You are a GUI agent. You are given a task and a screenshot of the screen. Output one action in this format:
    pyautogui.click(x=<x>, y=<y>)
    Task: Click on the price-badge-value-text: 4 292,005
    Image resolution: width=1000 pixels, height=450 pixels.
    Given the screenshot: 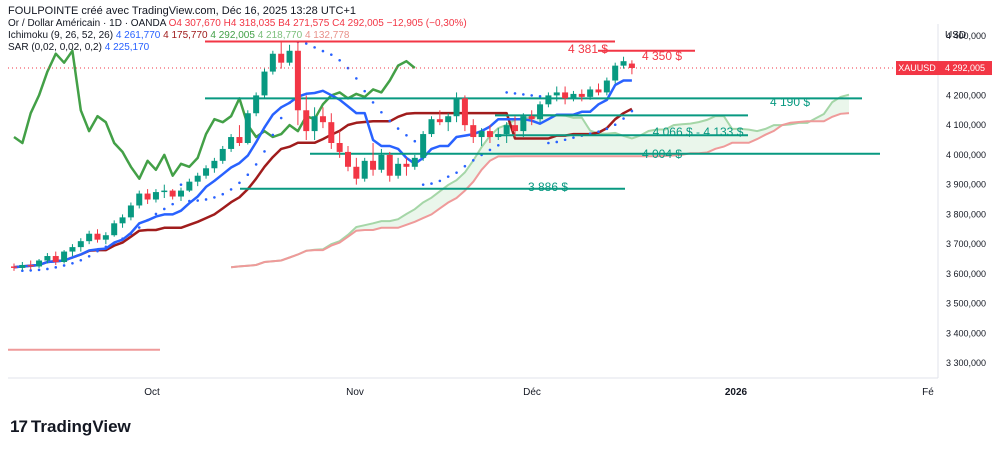 What is the action you would take?
    pyautogui.click(x=965, y=68)
    